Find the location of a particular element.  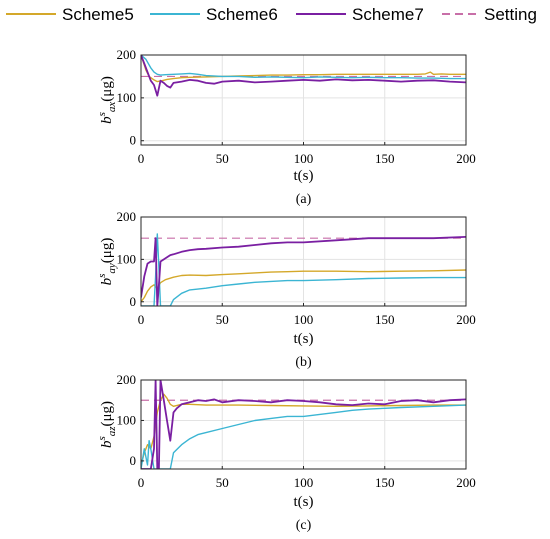

y-axis-label: bsaz(μg) is located at coordinates (107, 424).